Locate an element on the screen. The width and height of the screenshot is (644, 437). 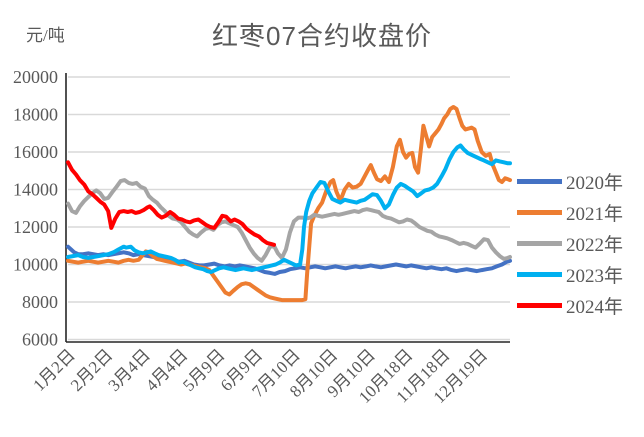
y-tick-label: 14000 is located at coordinates (35, 190).